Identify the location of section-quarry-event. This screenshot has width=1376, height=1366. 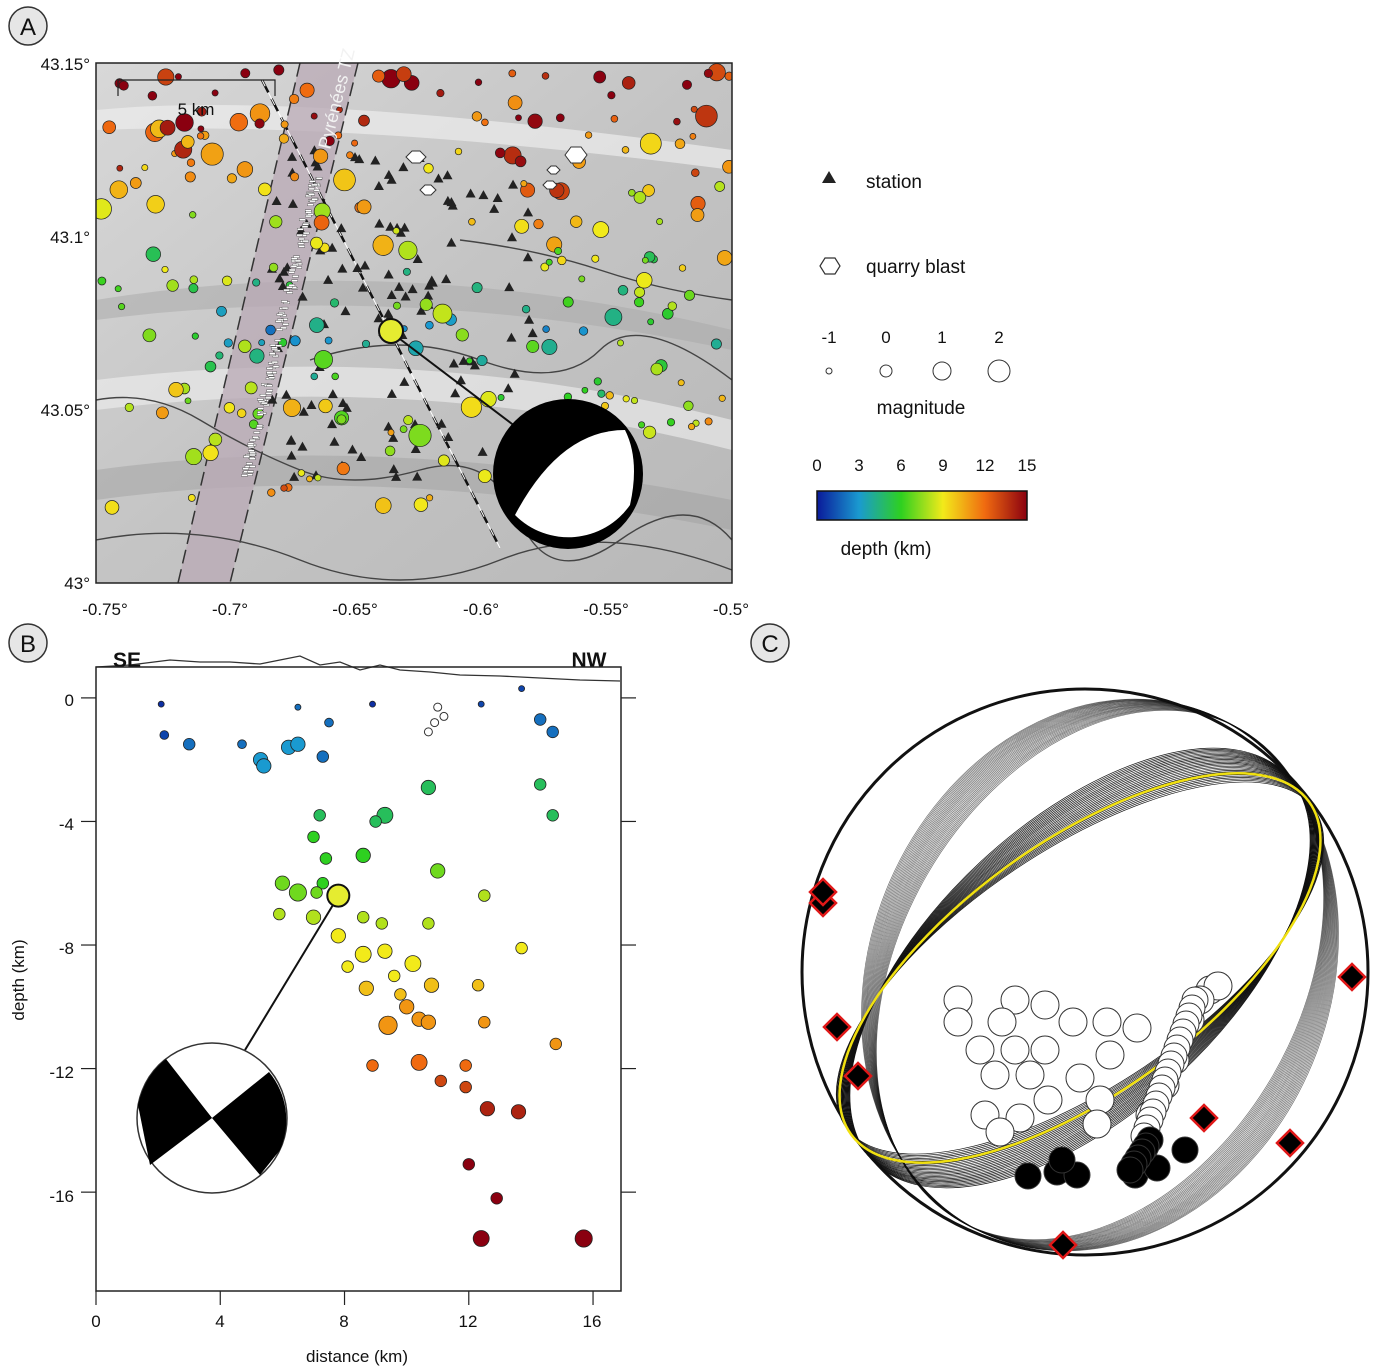
(444, 716).